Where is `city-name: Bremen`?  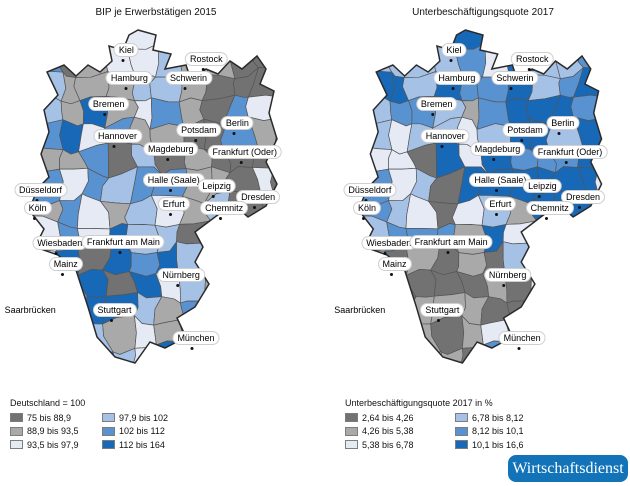 city-name: Bremen is located at coordinates (108, 103).